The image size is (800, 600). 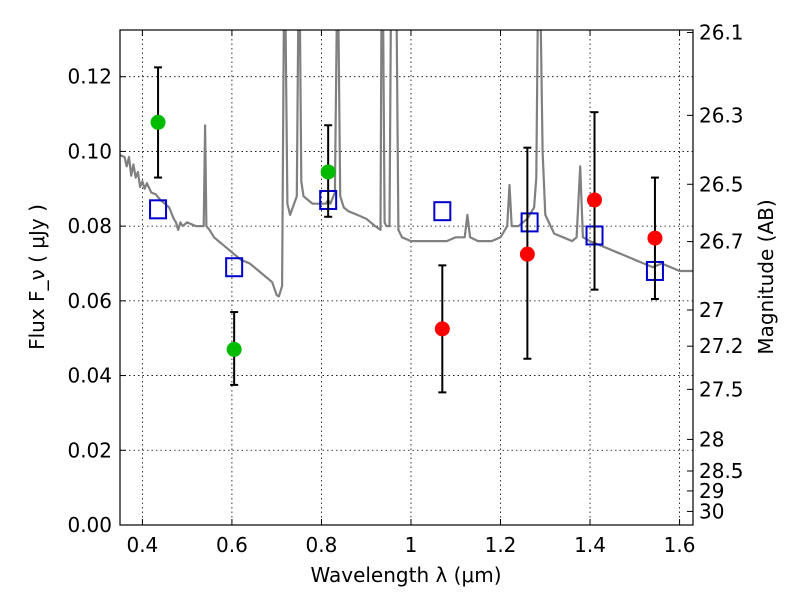 I want to click on mag-tick-label: 30, so click(x=711, y=511).